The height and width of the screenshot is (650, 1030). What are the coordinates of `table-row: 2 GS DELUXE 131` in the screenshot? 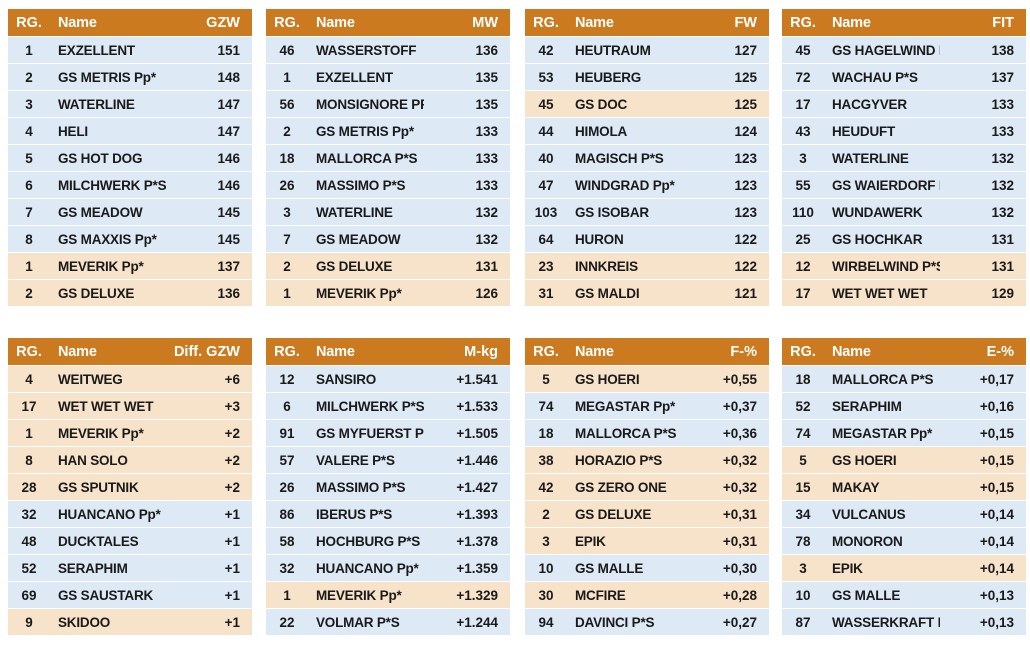 It's located at (388, 265).